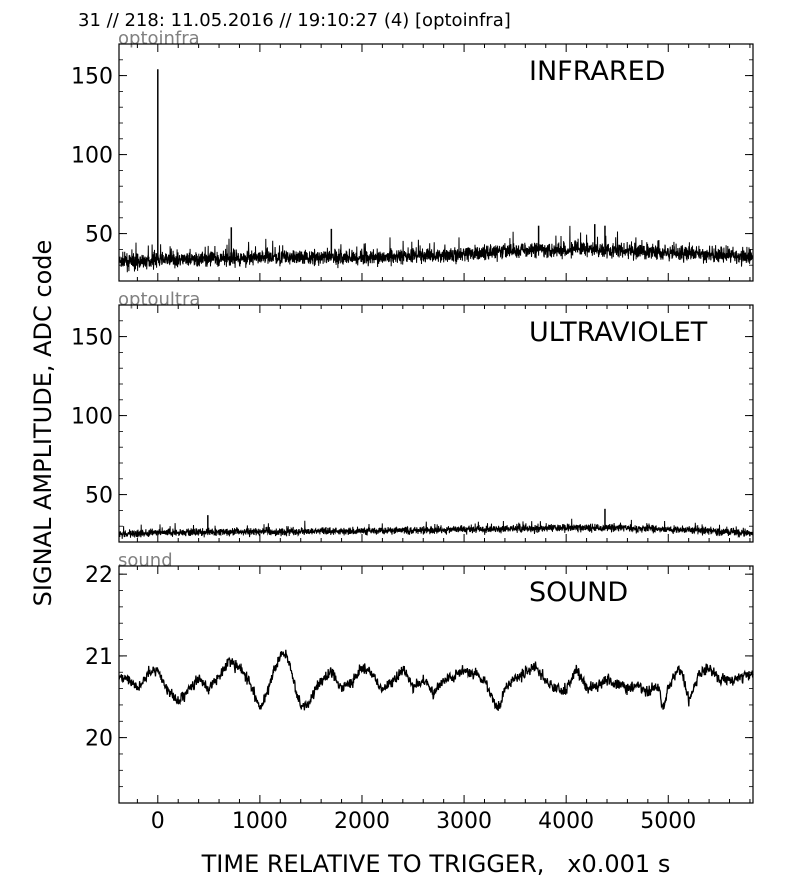  Describe the element at coordinates (260, 821) in the screenshot. I see `x-tick-label-1: 1000` at that location.